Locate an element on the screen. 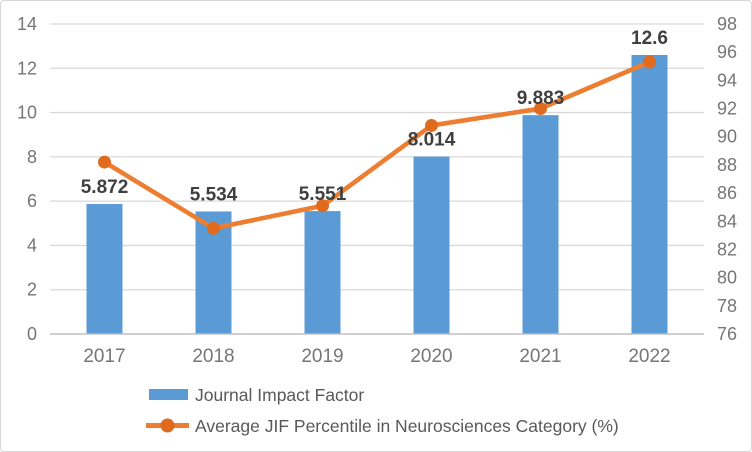  x-axis-label-2021: 2021 is located at coordinates (540, 356).